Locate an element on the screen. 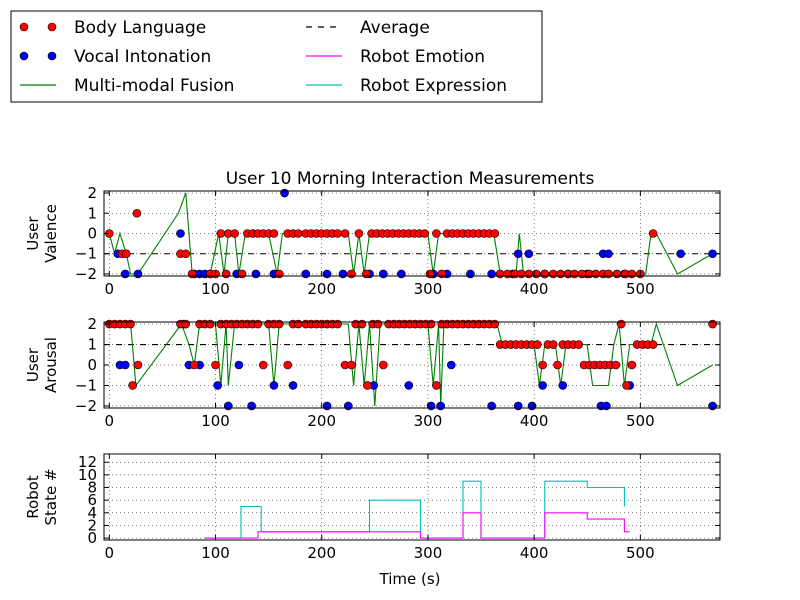  axes-frame is located at coordinates (412, 497).